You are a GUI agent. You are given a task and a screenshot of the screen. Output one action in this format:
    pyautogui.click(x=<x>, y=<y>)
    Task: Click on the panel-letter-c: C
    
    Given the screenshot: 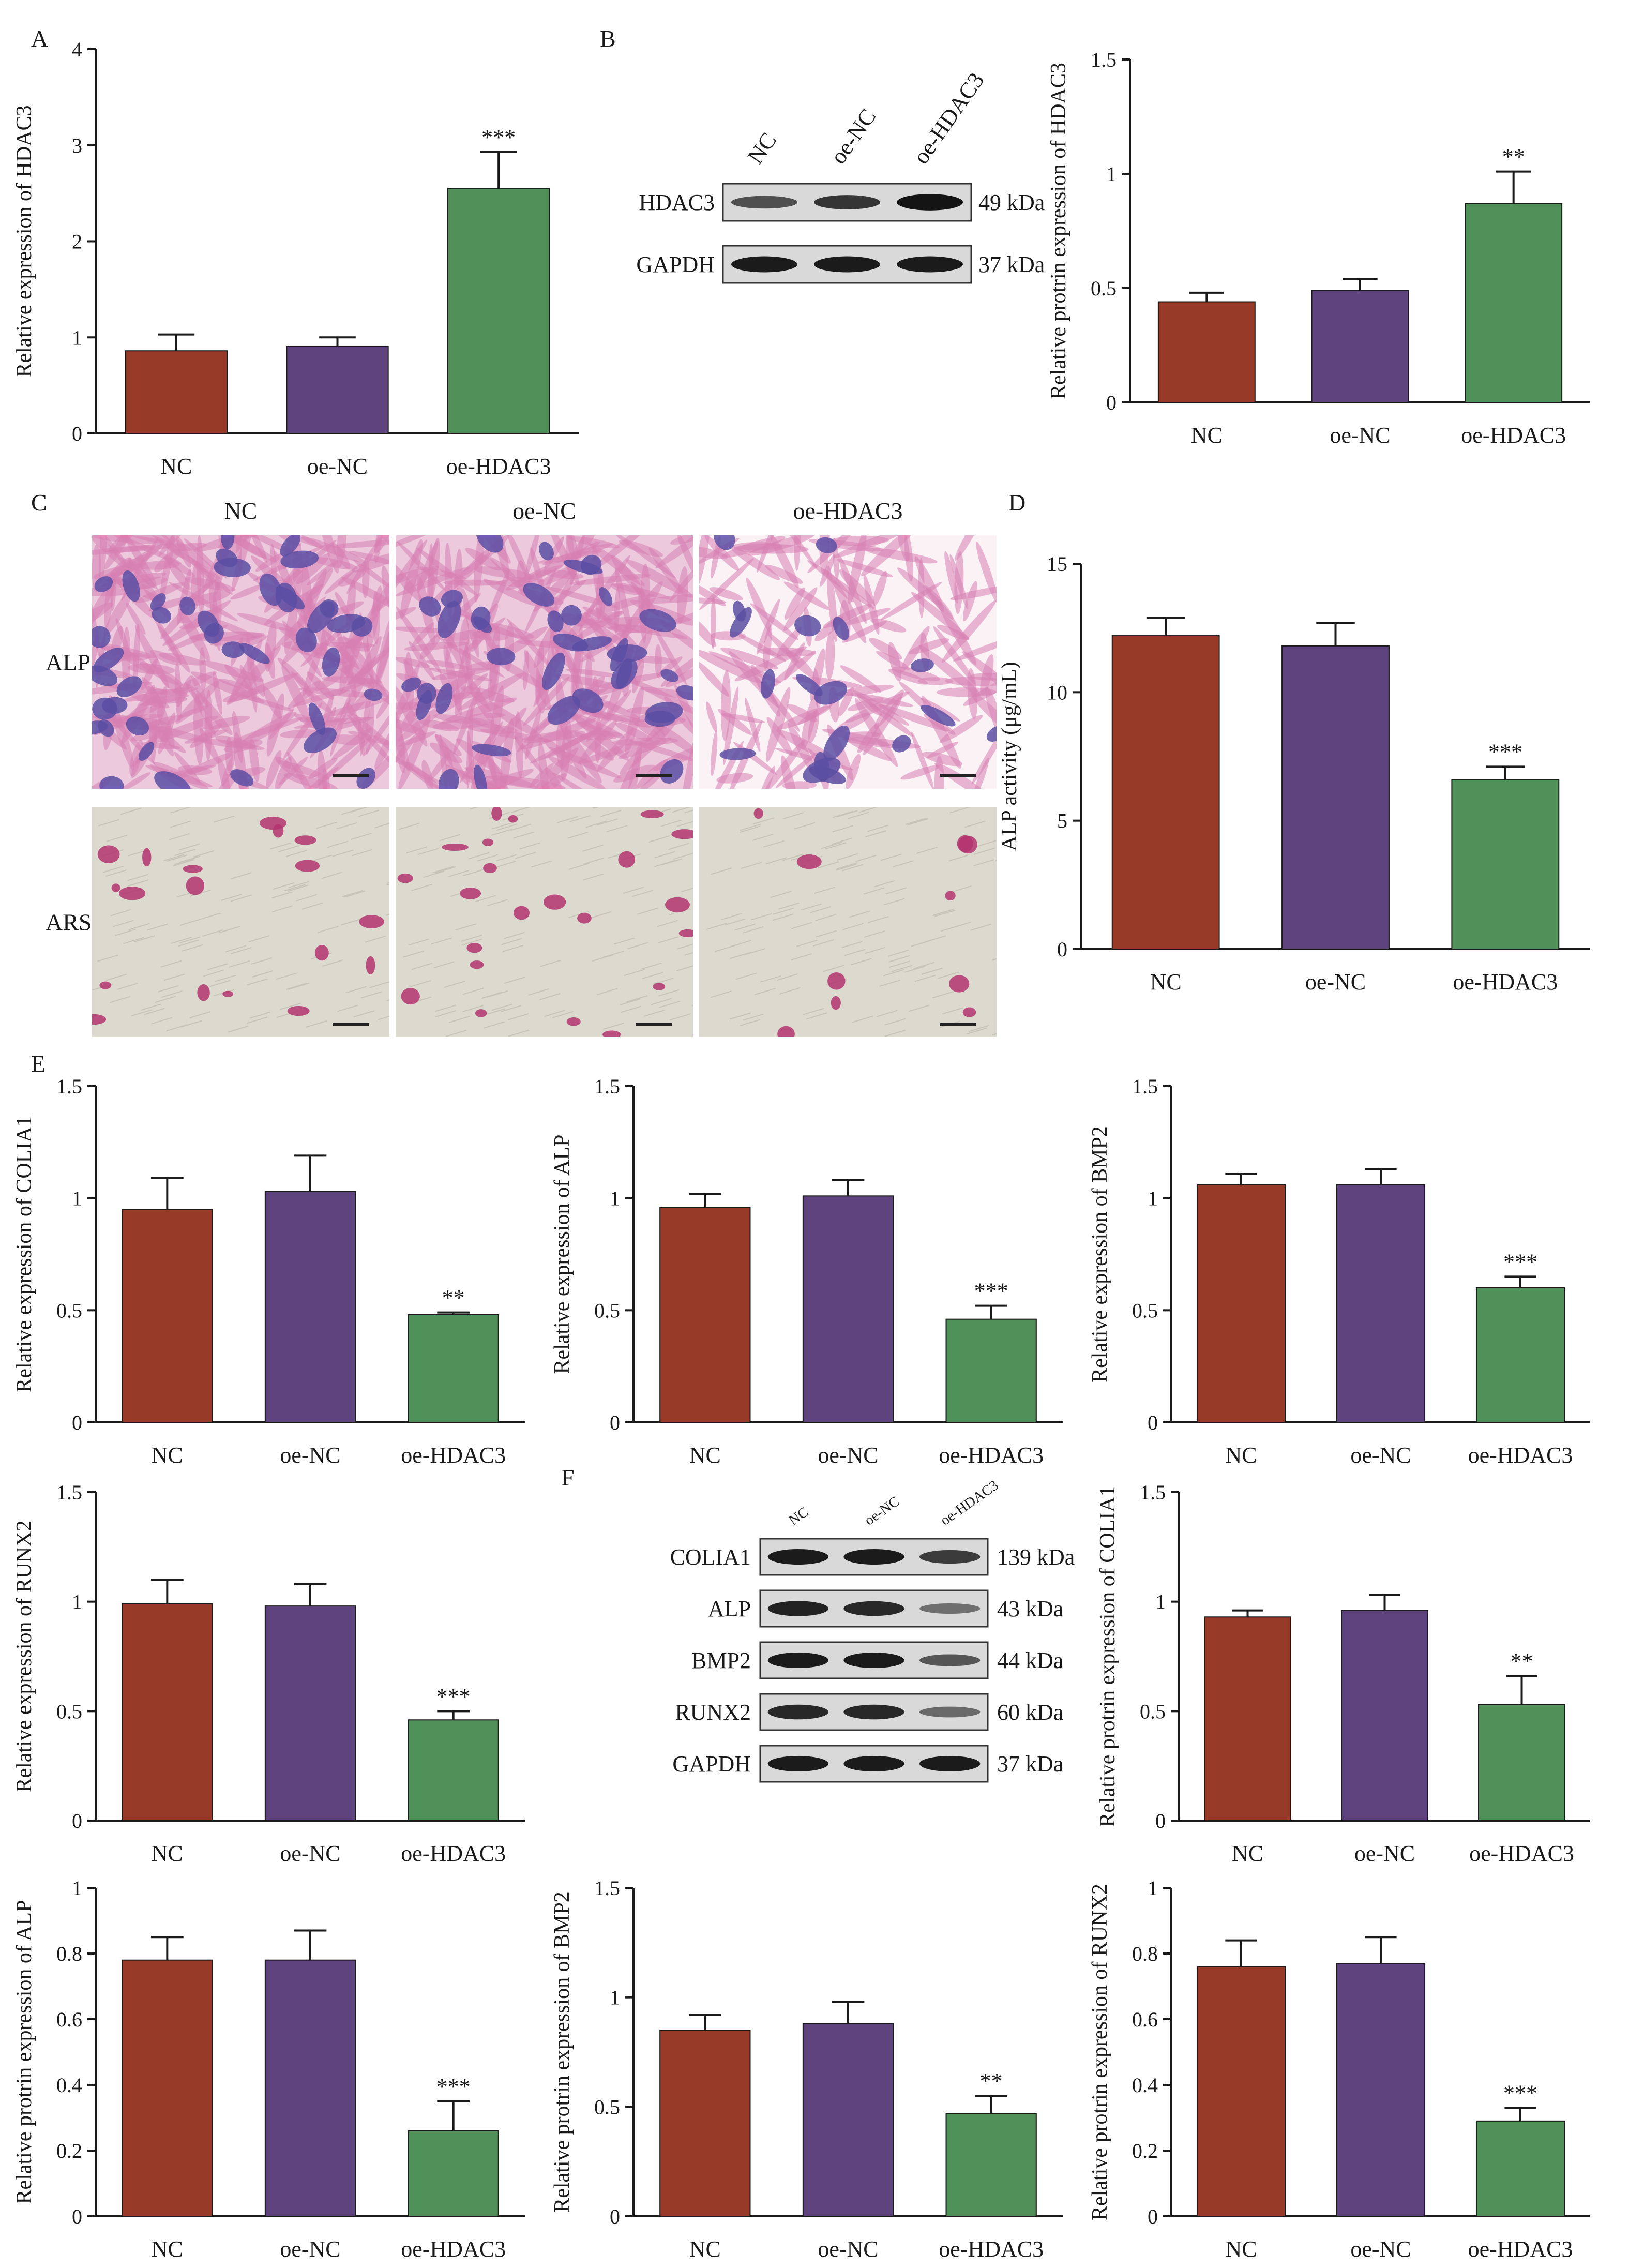 What is the action you would take?
    pyautogui.click(x=39, y=502)
    